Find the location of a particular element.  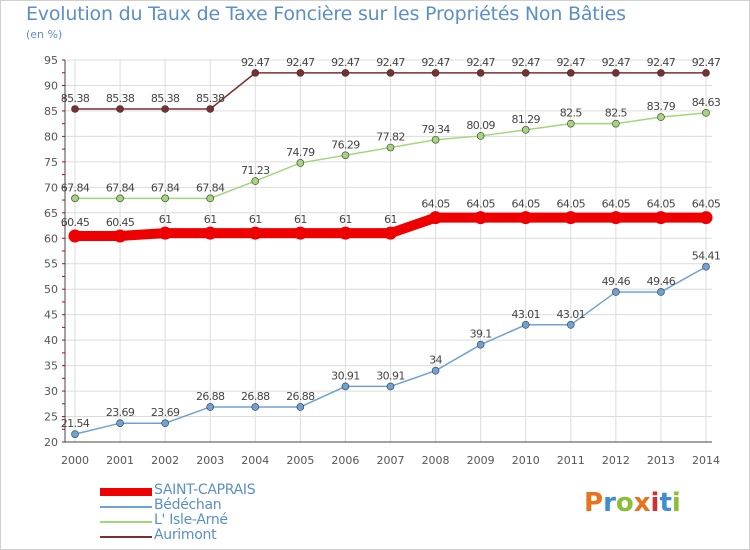

logo-letter: x is located at coordinates (642, 503).